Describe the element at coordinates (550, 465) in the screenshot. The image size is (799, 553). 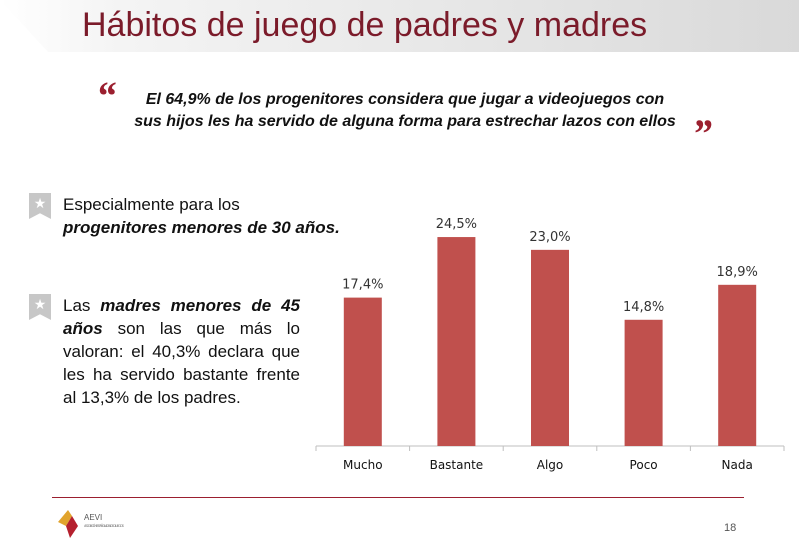
I see `x-tick-label-algo: Algo` at that location.